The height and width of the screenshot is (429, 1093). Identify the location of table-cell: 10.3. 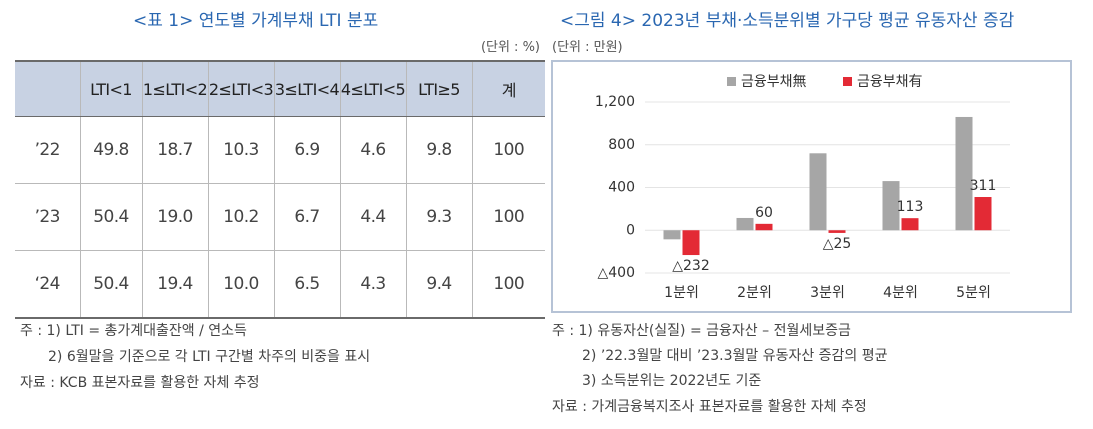
(240, 150).